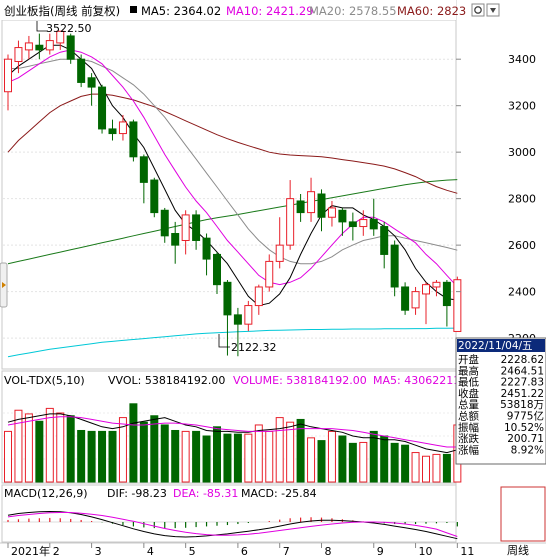  I want to click on x-tick-label: 2, so click(56, 551).